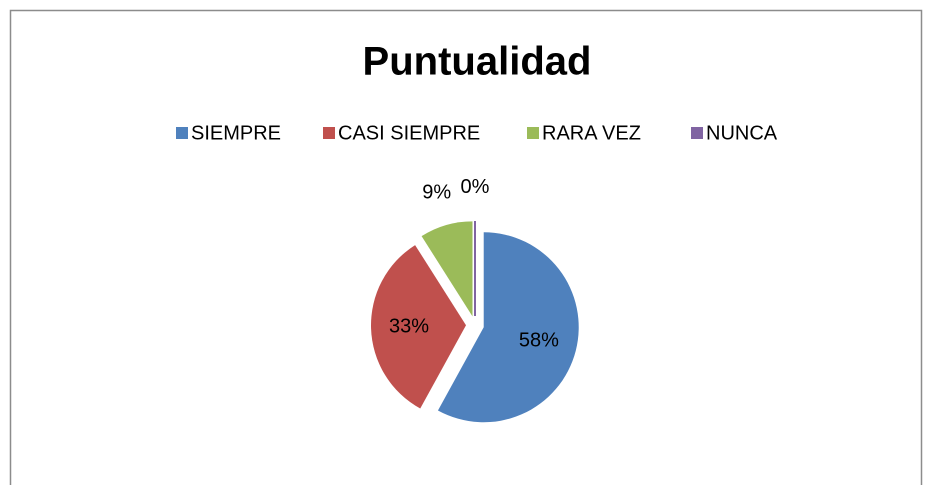 Image resolution: width=932 pixels, height=485 pixels. I want to click on legend-label: RARA VEZ, so click(591, 133).